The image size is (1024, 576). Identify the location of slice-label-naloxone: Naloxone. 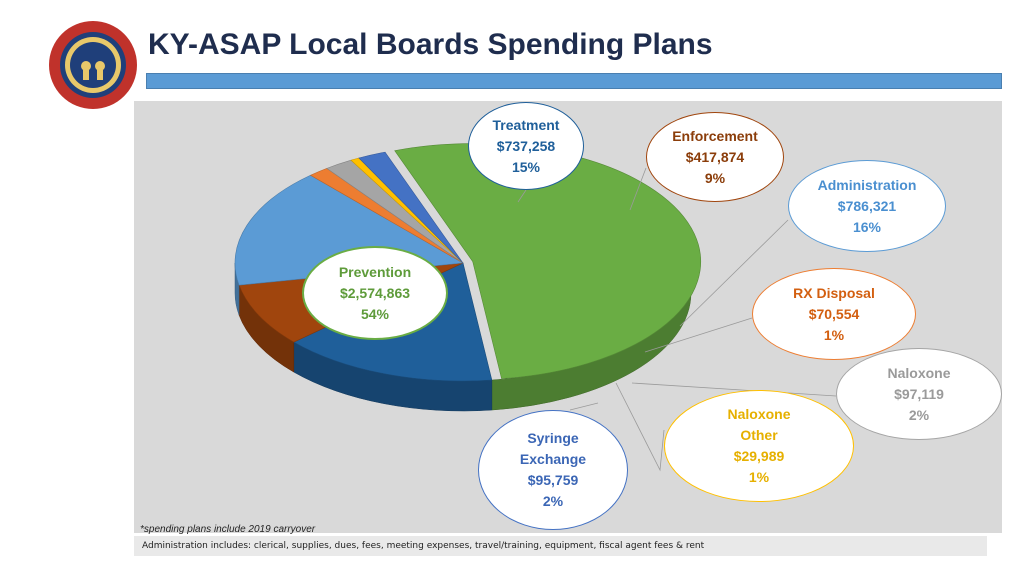
(919, 372).